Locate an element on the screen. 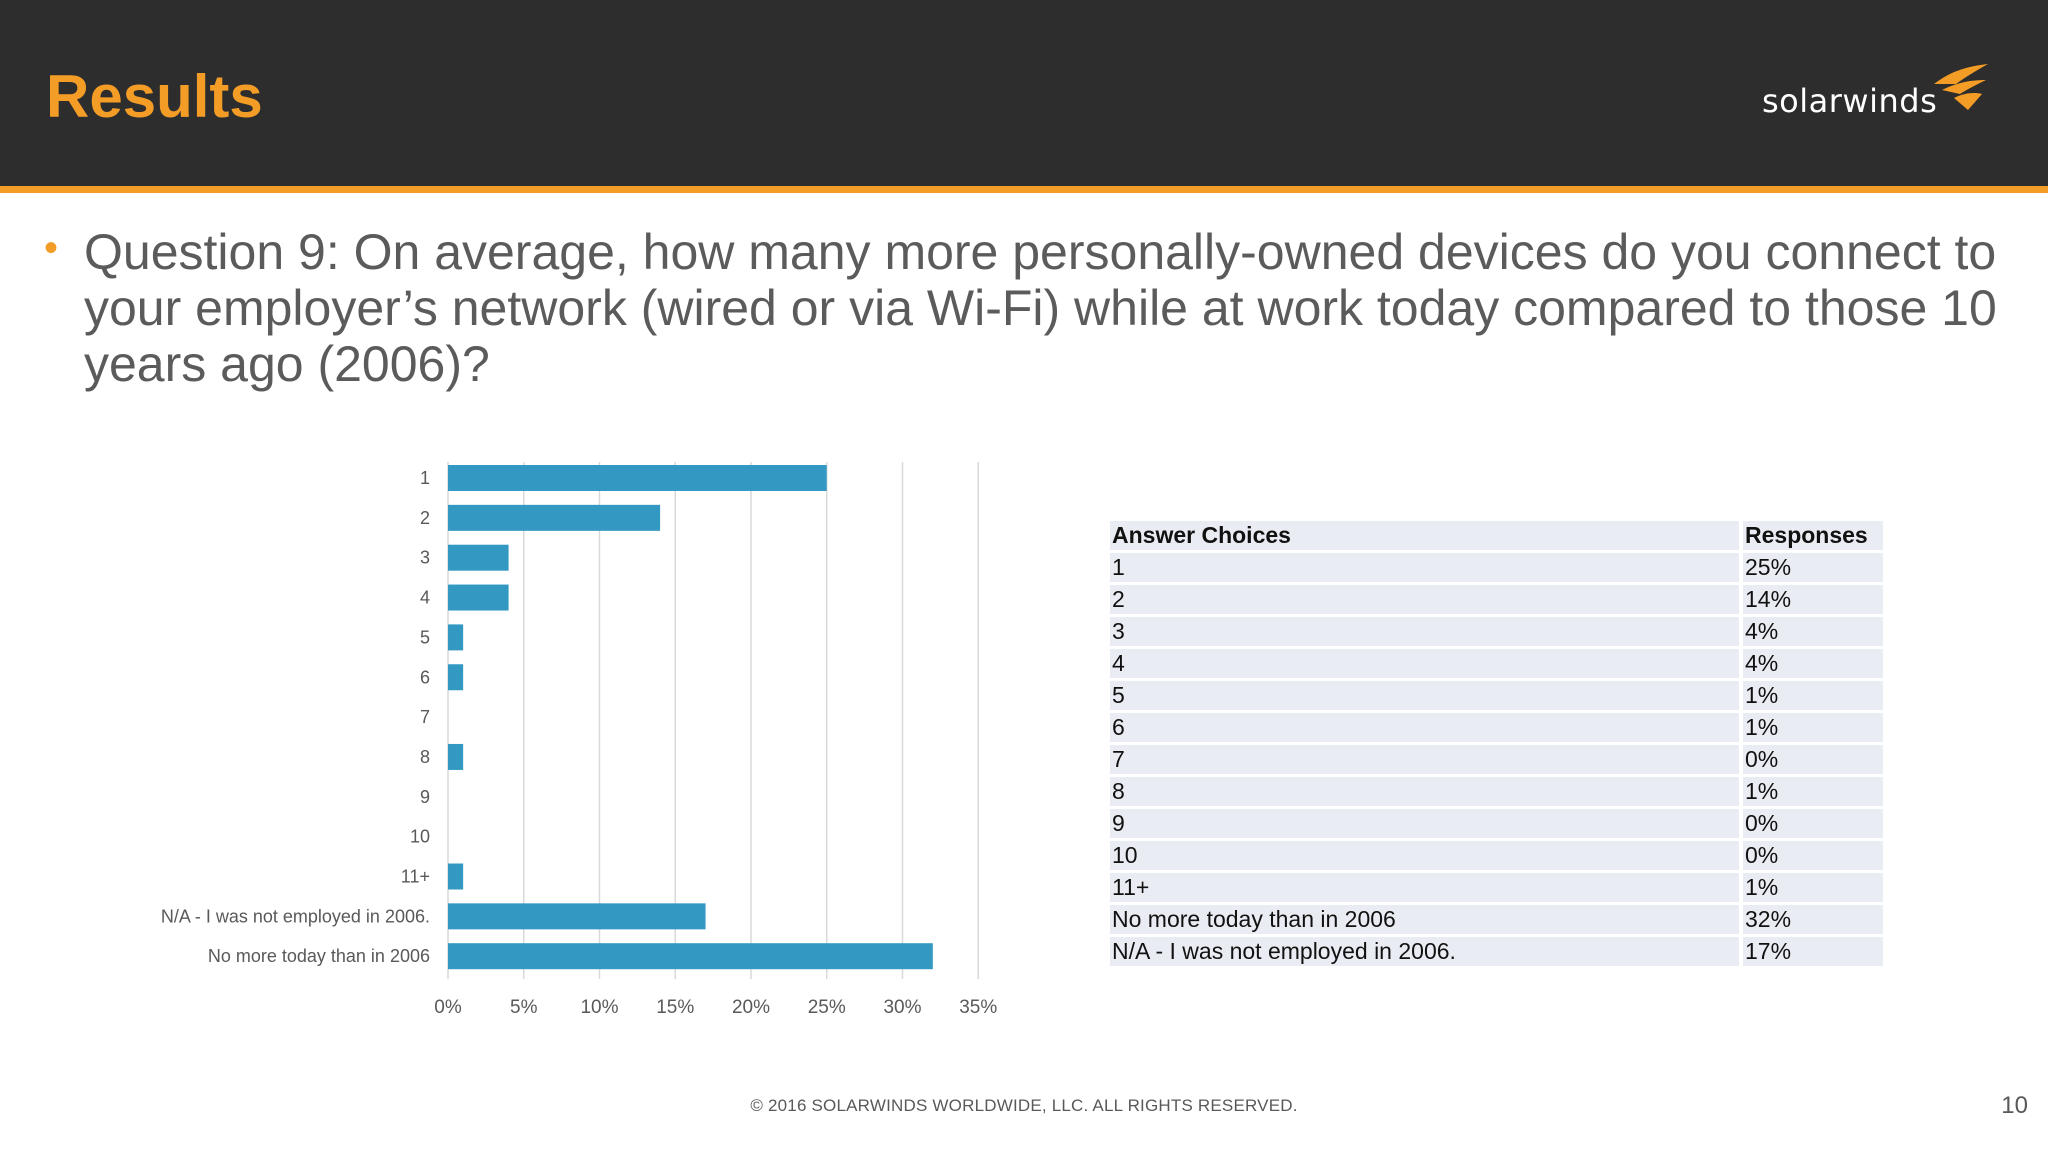 This screenshot has width=2048, height=1152. answer-choice-cell: 1 is located at coordinates (1426, 567).